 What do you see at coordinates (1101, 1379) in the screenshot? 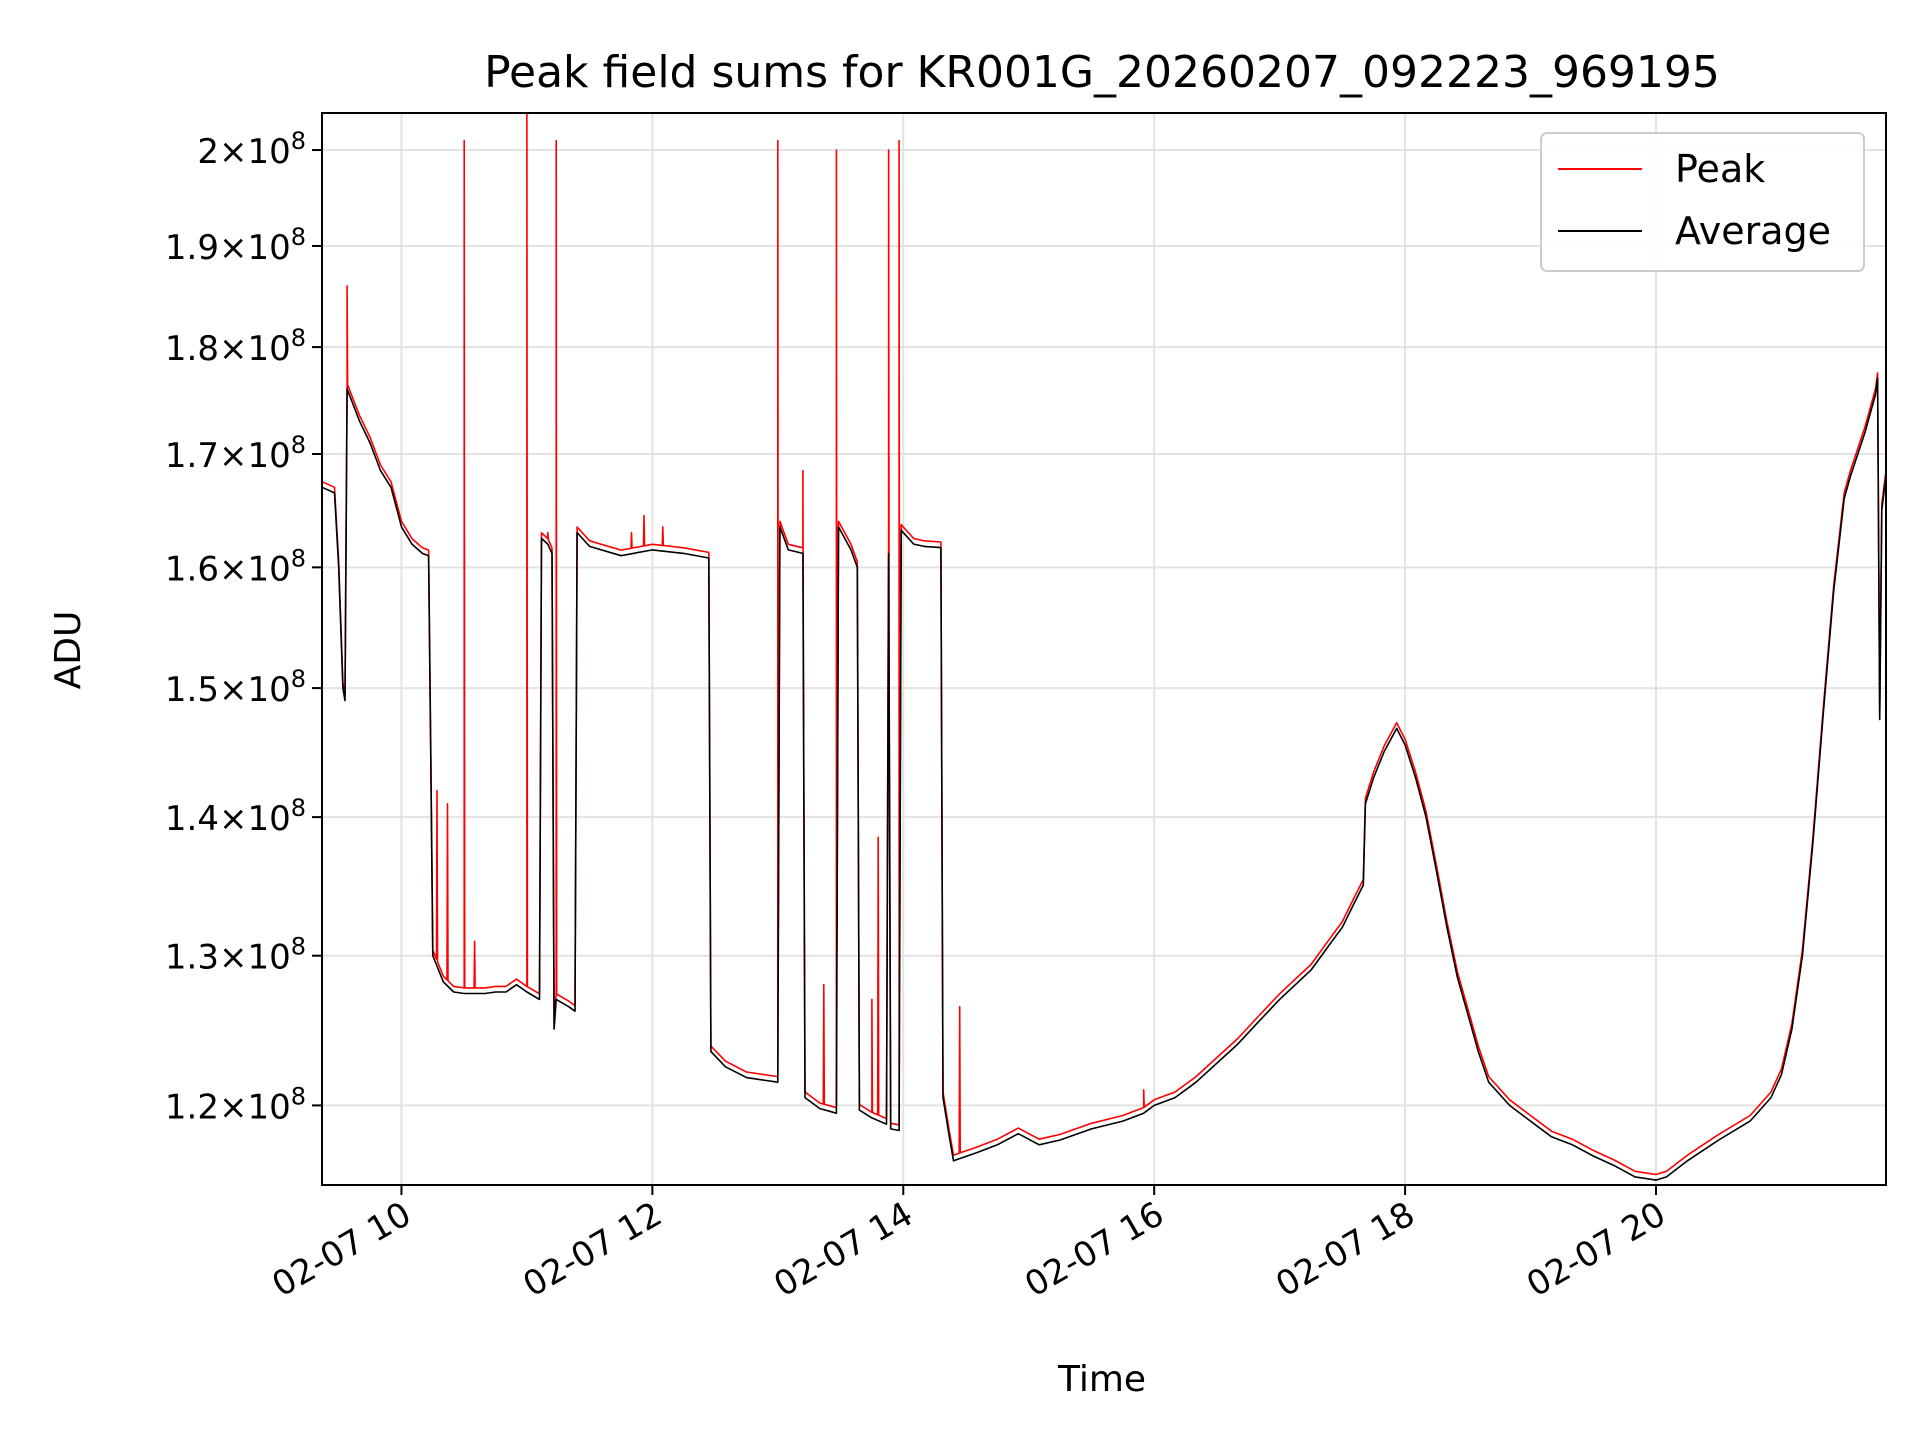
I see `x-axis-label: Time` at bounding box center [1101, 1379].